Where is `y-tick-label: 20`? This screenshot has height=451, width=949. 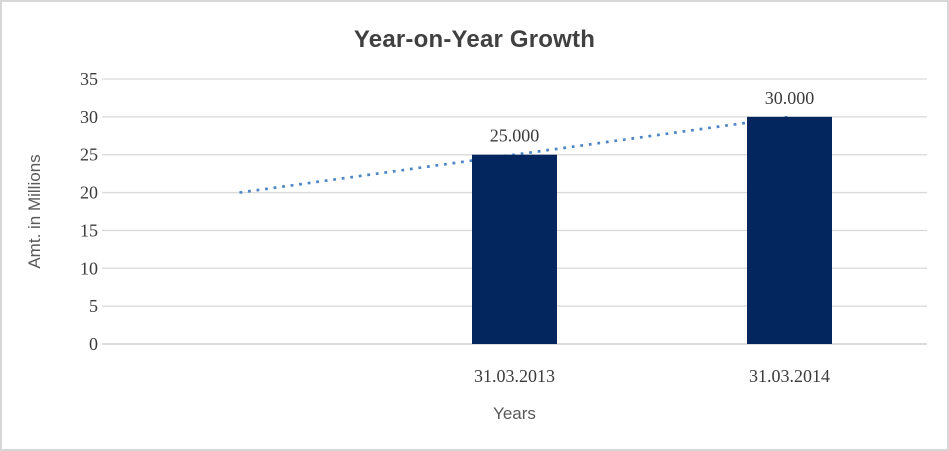
y-tick-label: 20 is located at coordinates (89, 193).